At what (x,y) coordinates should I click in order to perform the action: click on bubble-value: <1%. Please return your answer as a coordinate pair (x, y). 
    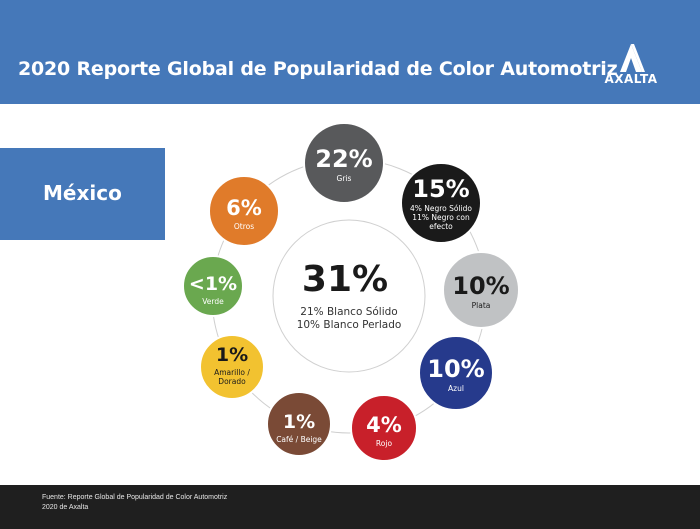
    Looking at the image, I should click on (213, 284).